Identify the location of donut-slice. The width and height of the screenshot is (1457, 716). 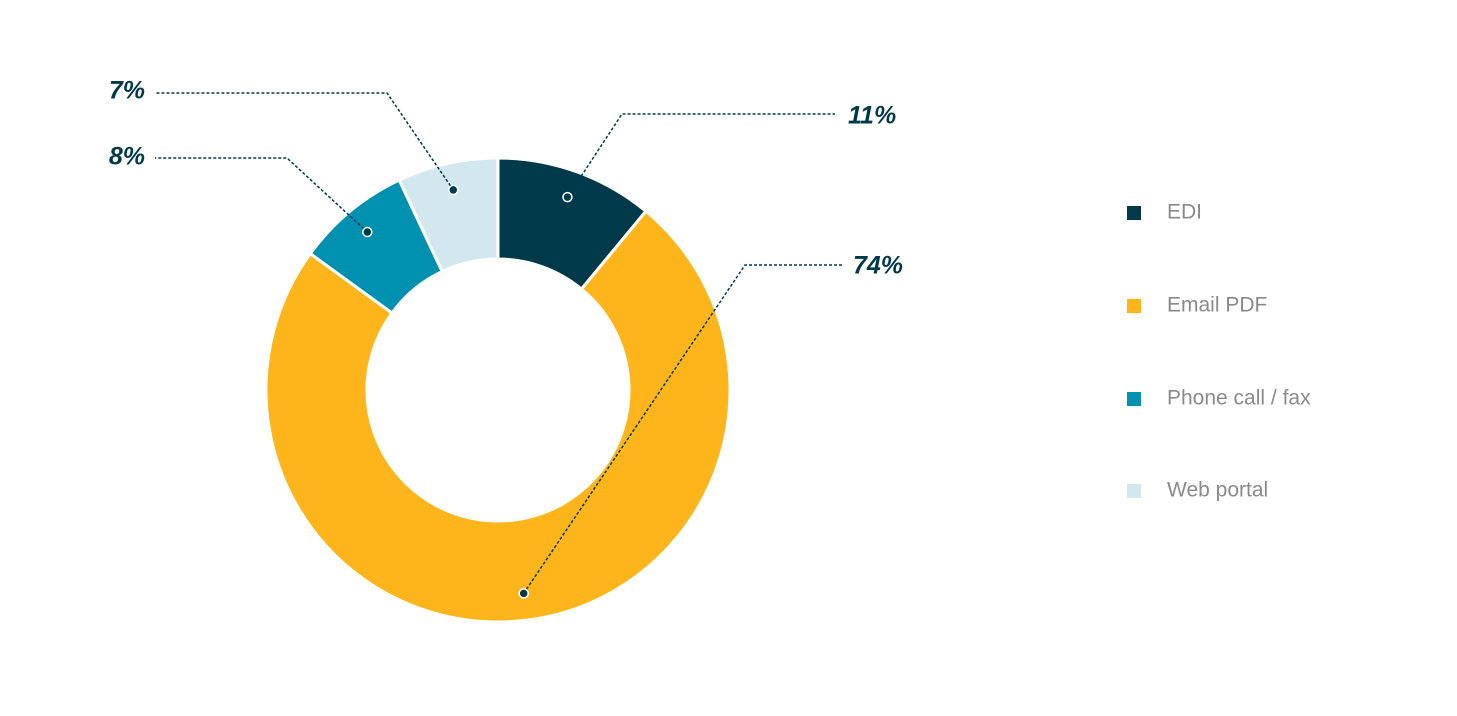
(448, 215).